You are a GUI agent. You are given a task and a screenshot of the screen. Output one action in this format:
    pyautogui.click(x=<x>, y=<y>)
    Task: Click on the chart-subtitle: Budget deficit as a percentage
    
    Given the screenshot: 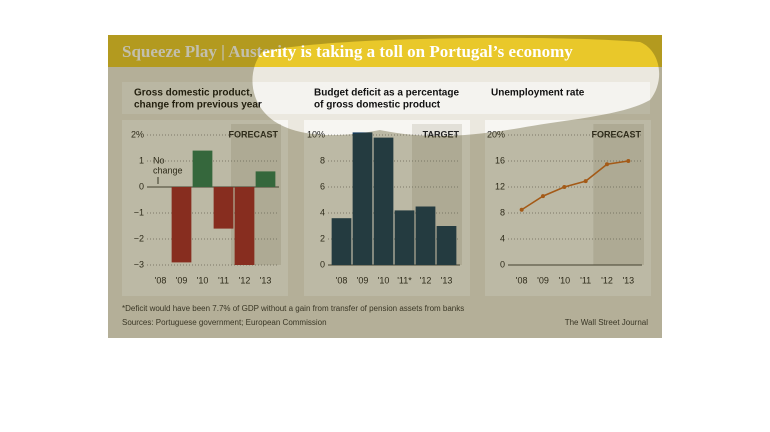 What is the action you would take?
    pyautogui.click(x=386, y=93)
    